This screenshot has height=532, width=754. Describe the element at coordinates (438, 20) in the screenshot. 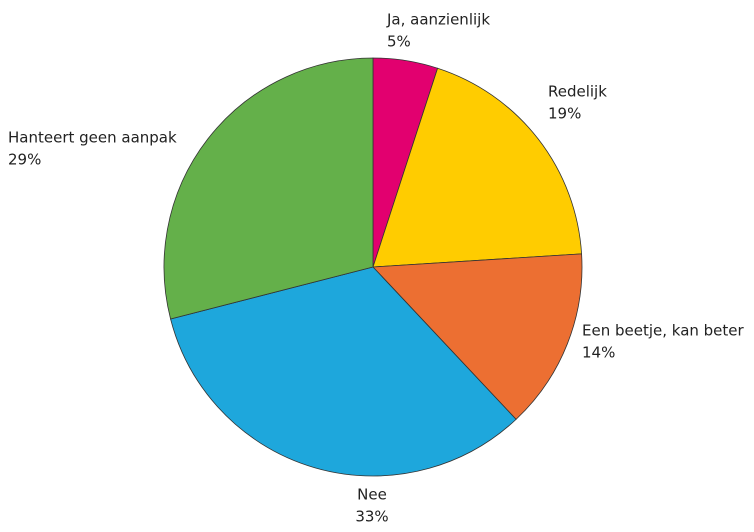

I see `slice-label: Ja, aanzienlijk` at that location.